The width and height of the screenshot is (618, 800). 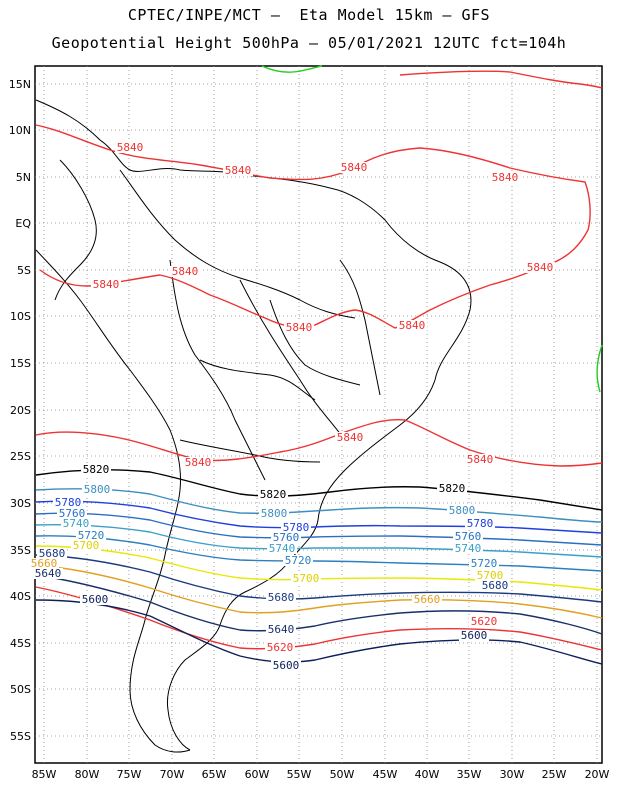 What do you see at coordinates (24, 270) in the screenshot?
I see `lat-label: 5S` at bounding box center [24, 270].